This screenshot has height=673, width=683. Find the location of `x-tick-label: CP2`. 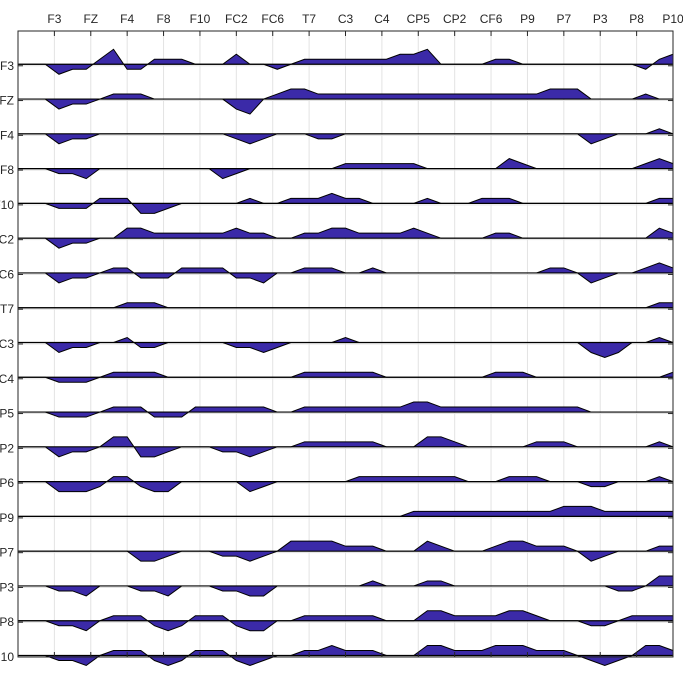

x-tick-label: CP2 is located at coordinates (455, 19).